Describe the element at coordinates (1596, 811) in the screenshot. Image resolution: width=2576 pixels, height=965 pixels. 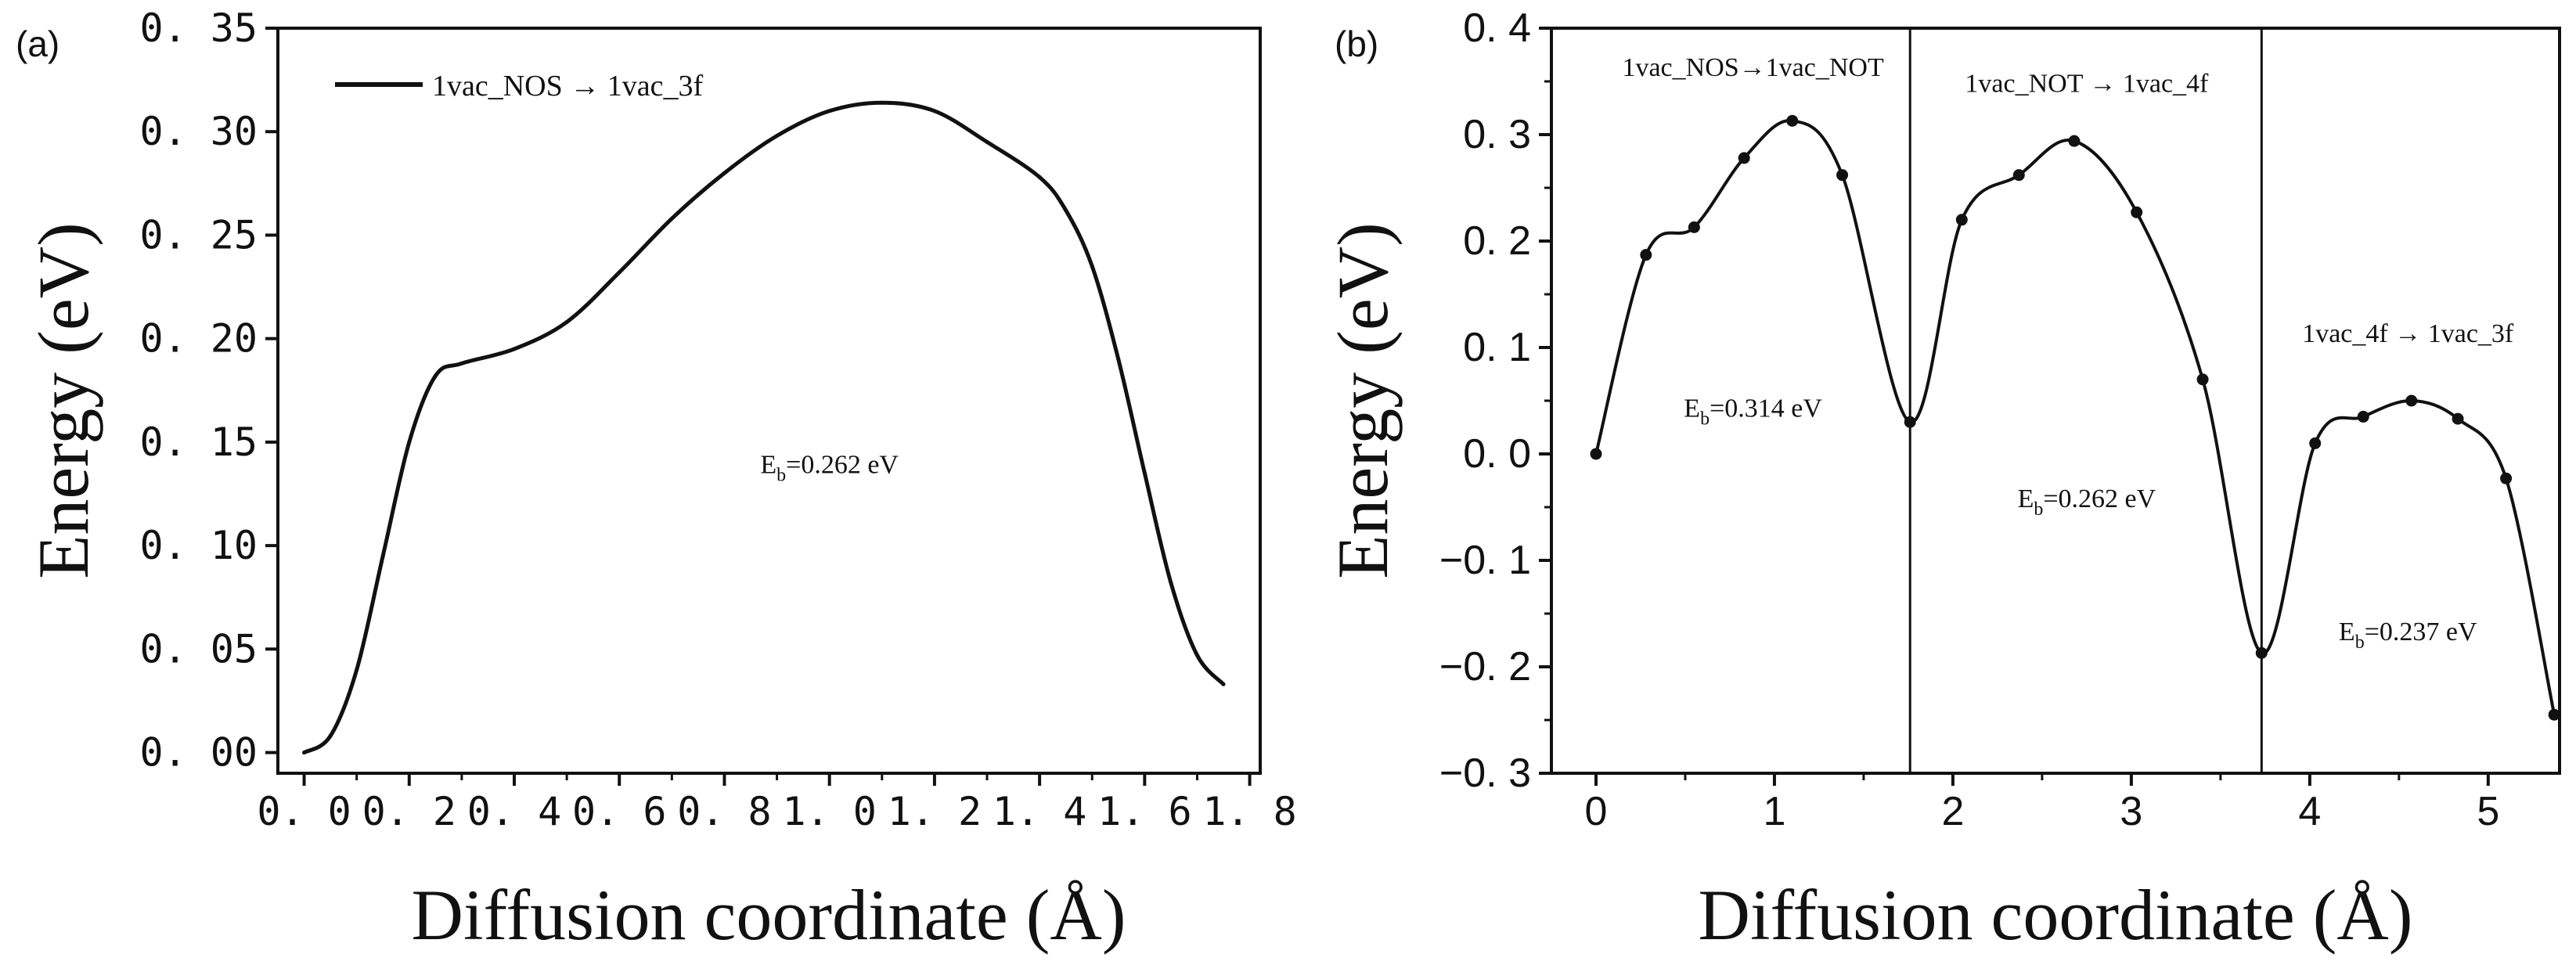
I see `x-tick-label: 0` at that location.